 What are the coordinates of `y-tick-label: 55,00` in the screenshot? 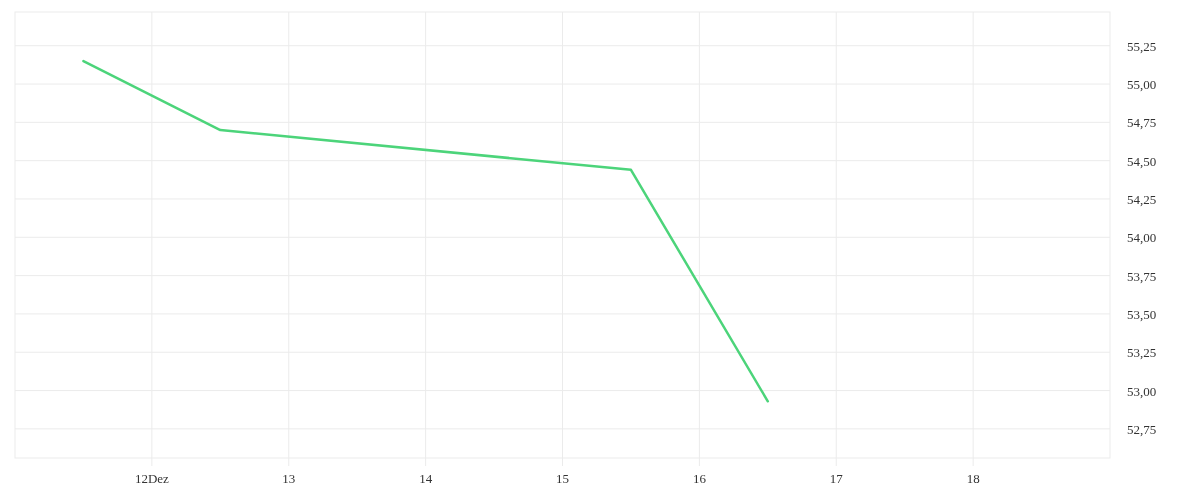 It's located at (1142, 85).